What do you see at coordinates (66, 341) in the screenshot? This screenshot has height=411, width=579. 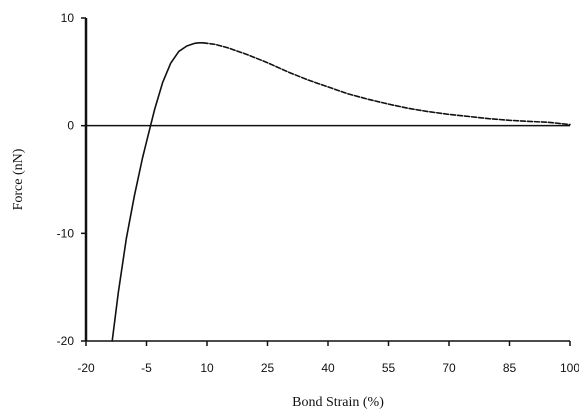 I see `y-tick-label: -20` at bounding box center [66, 341].